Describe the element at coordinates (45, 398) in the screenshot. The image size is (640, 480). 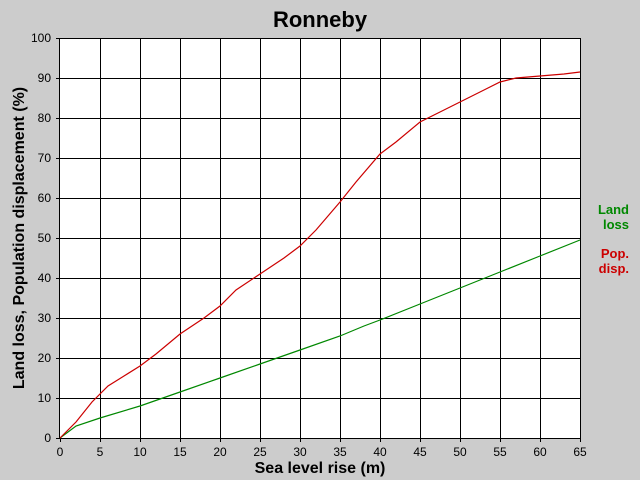
I see `y-tick-label: 10` at that location.